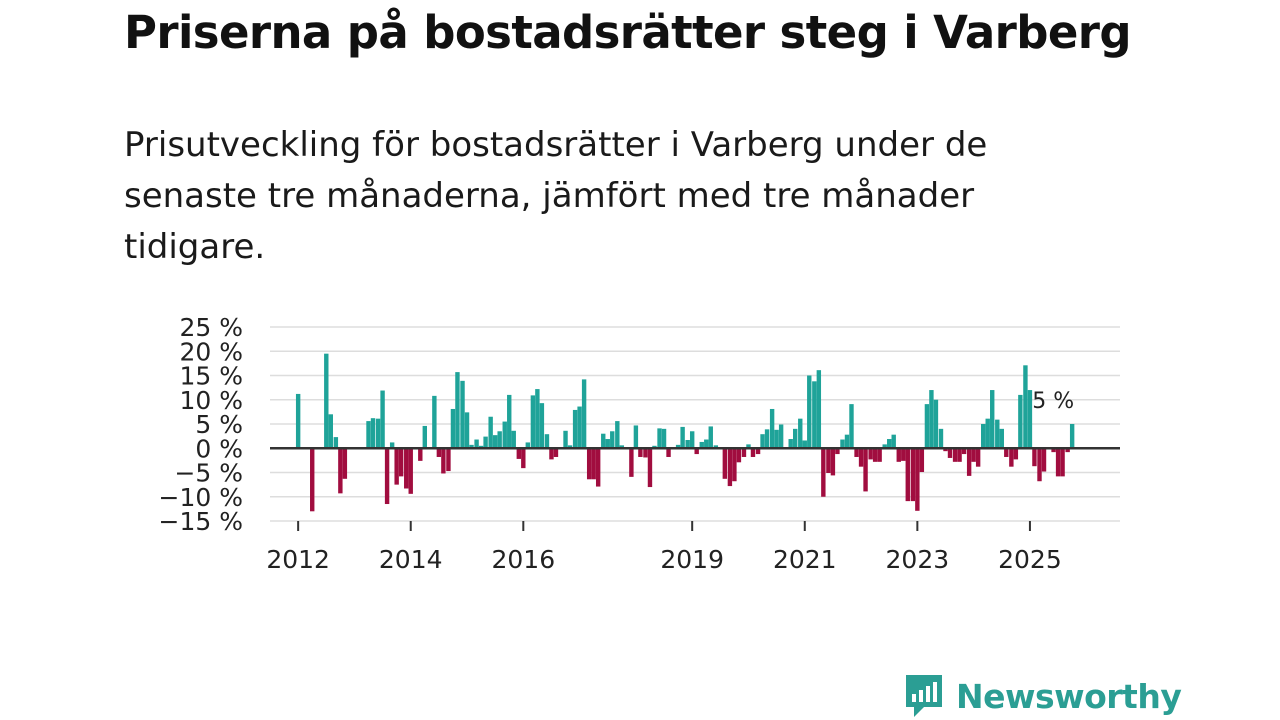 Image resolution: width=1280 pixels, height=720 pixels. I want to click on y-tick-label: 5 %, so click(219, 424).